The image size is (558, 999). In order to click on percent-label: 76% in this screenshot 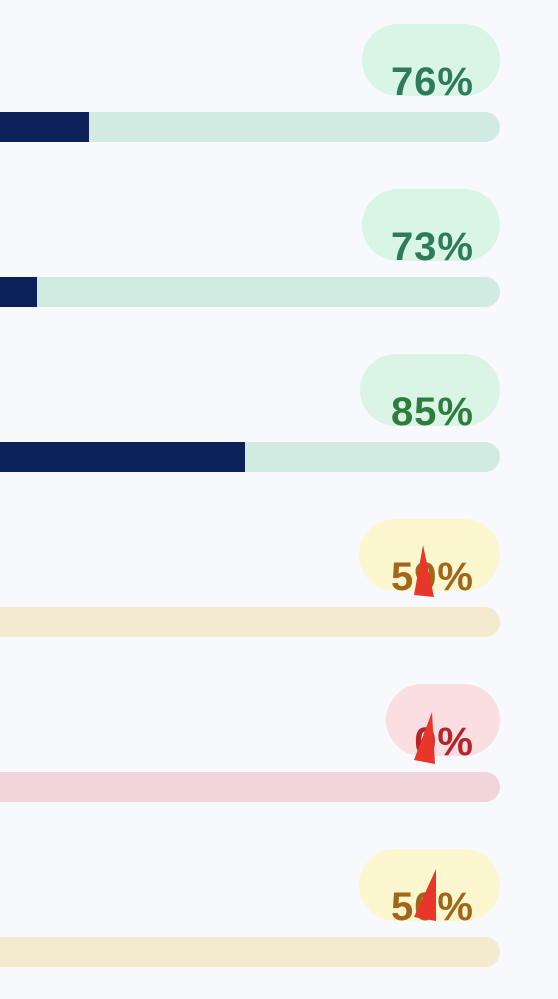, I will do `click(432, 82)`.